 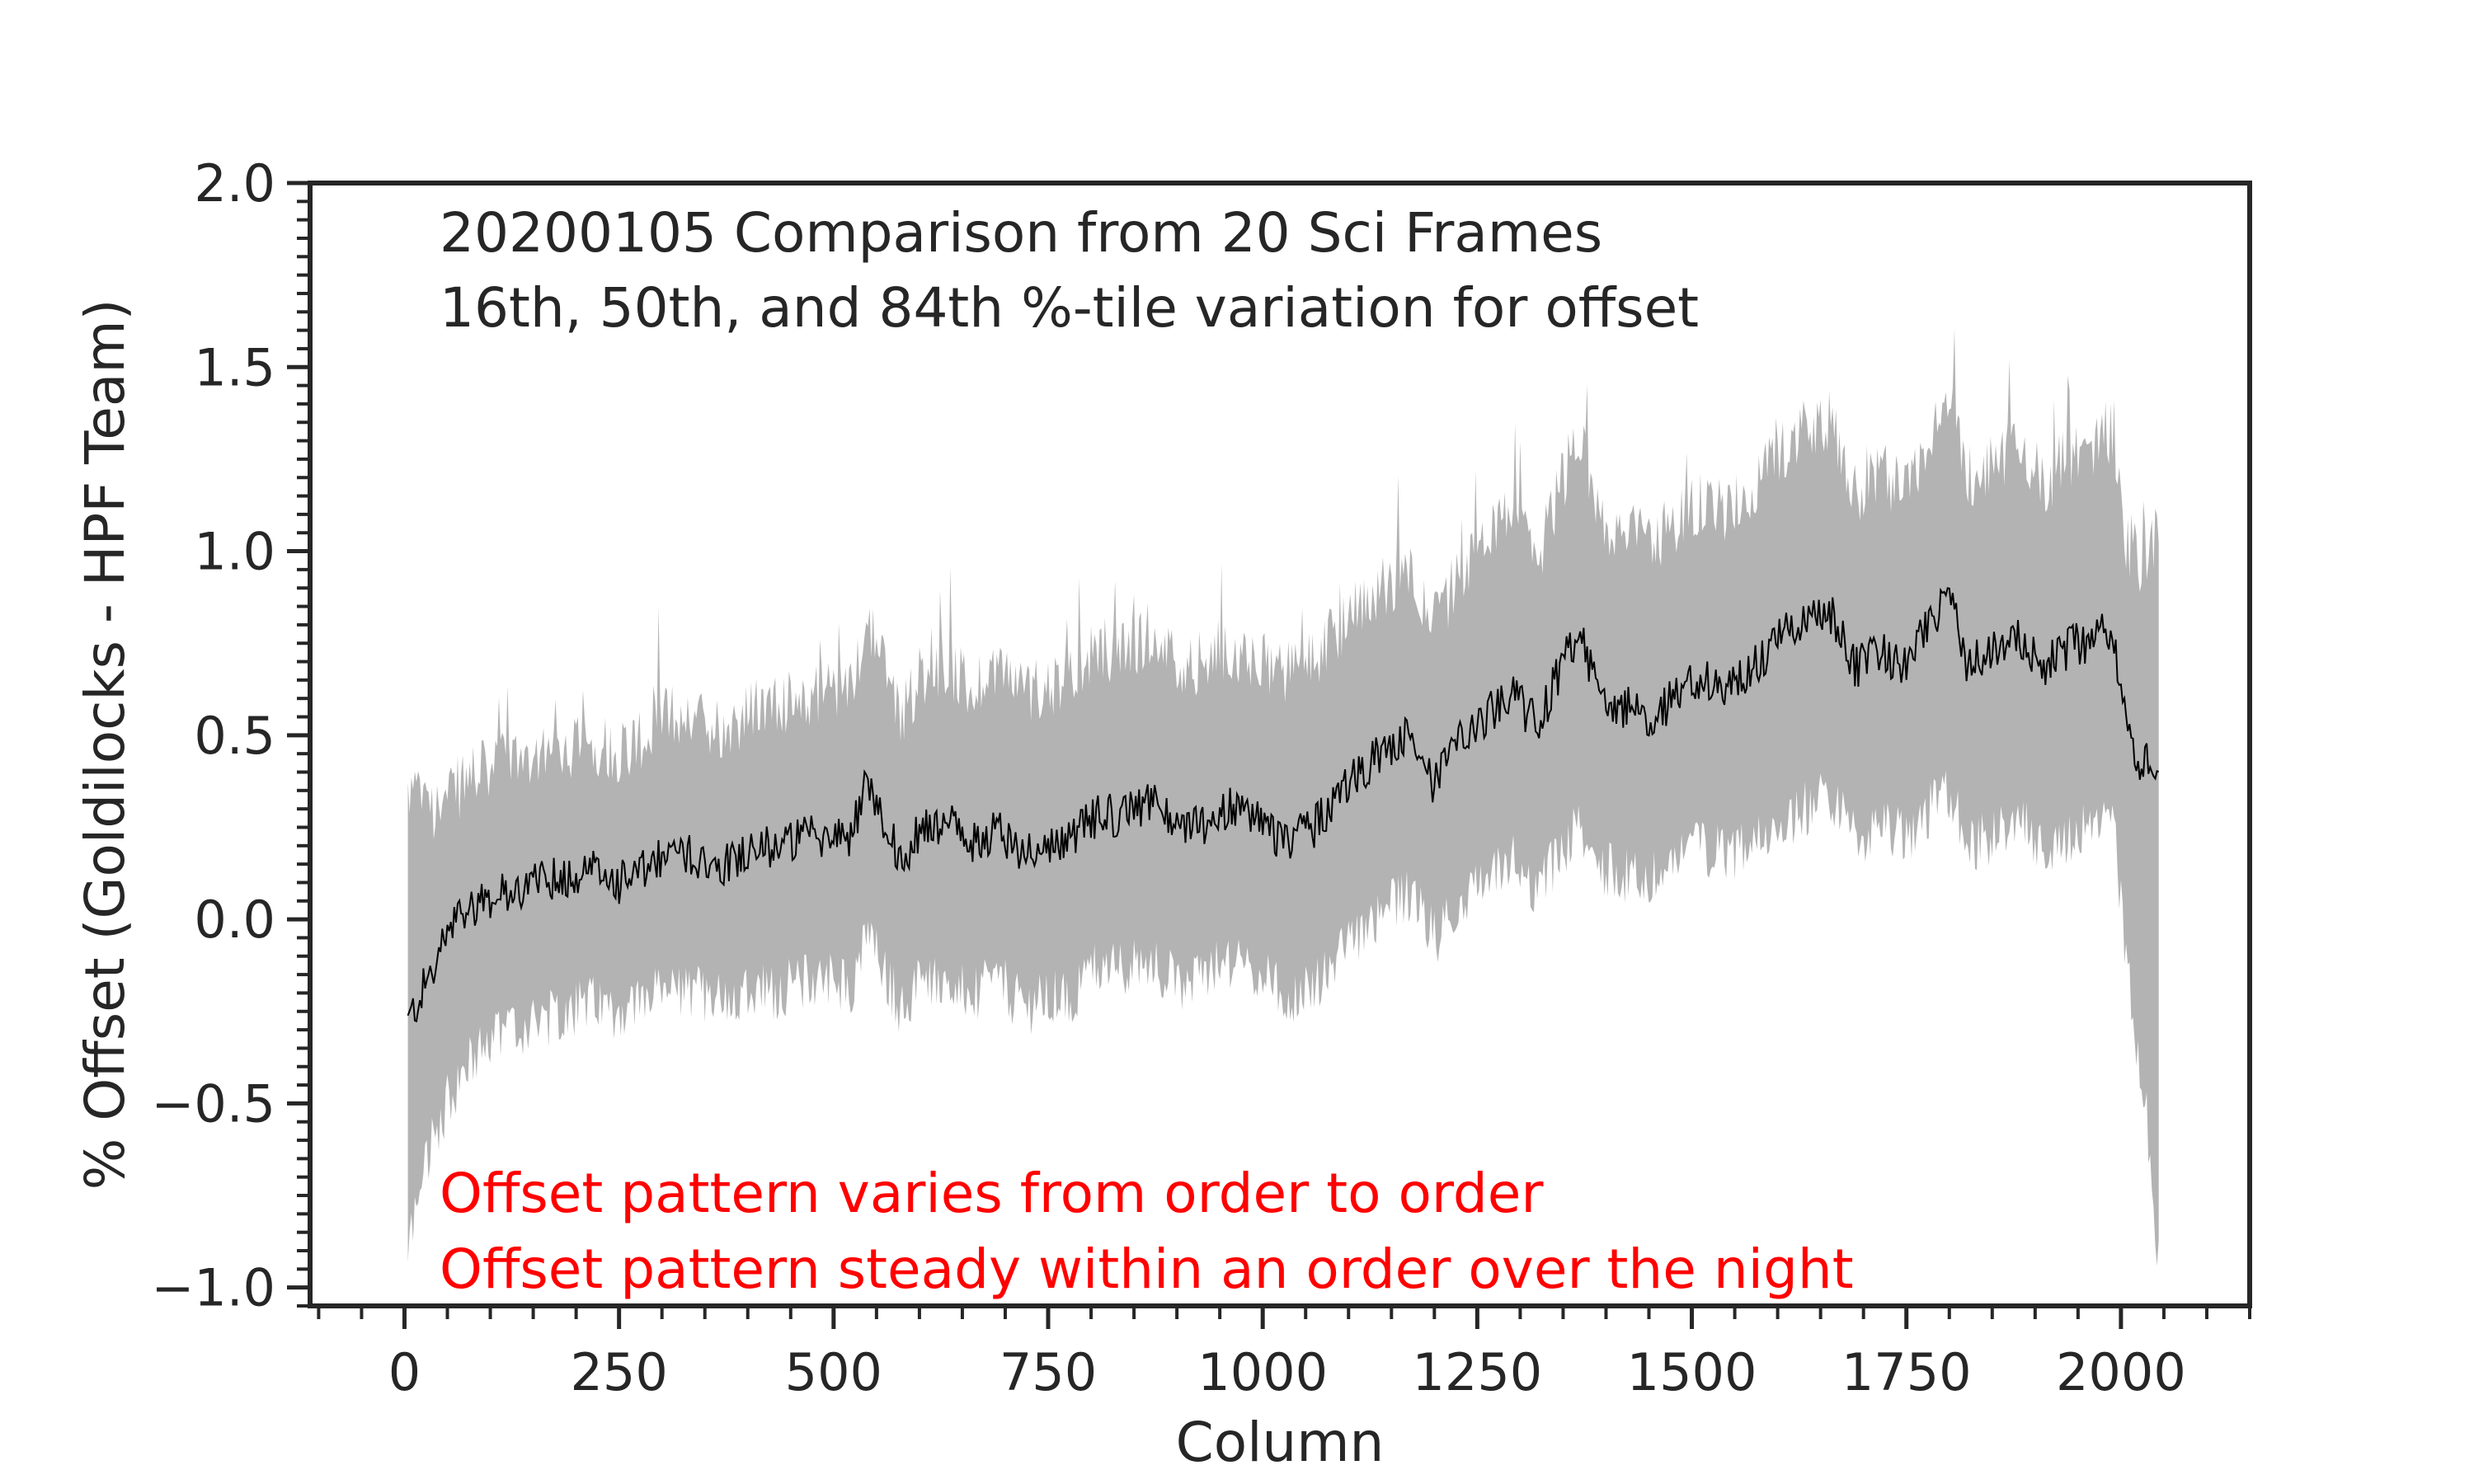 What do you see at coordinates (234, 183) in the screenshot?
I see `y-tick-label: 2.0` at bounding box center [234, 183].